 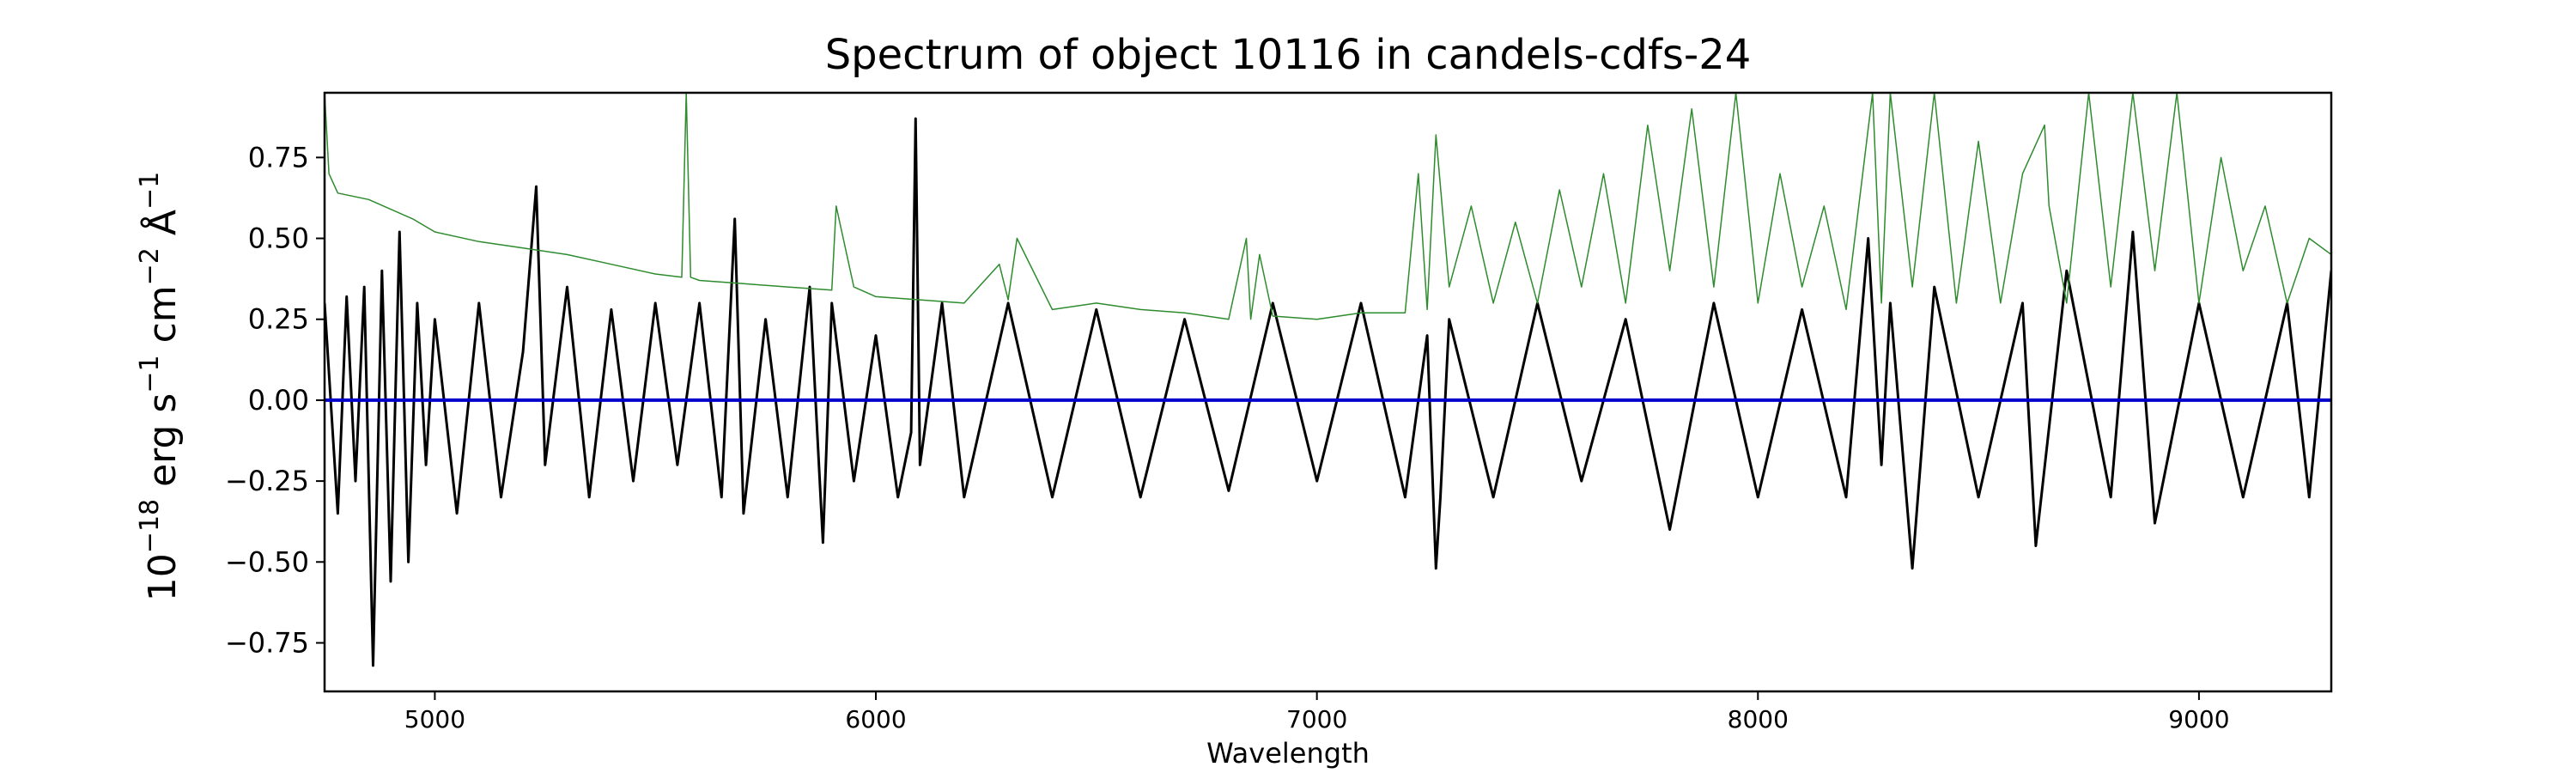 I want to click on y-tick-label: −0.75, so click(x=267, y=642).